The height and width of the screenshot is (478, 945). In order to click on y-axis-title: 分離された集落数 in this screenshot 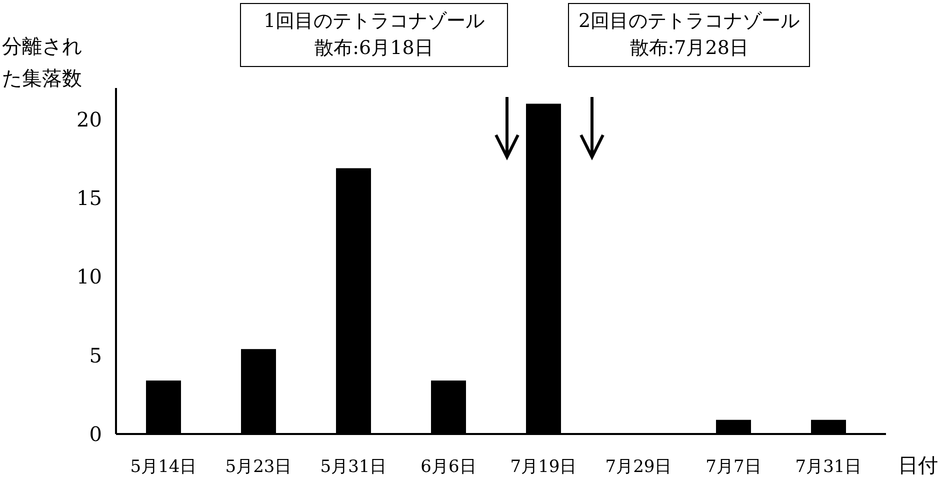, I will do `click(42, 62)`.